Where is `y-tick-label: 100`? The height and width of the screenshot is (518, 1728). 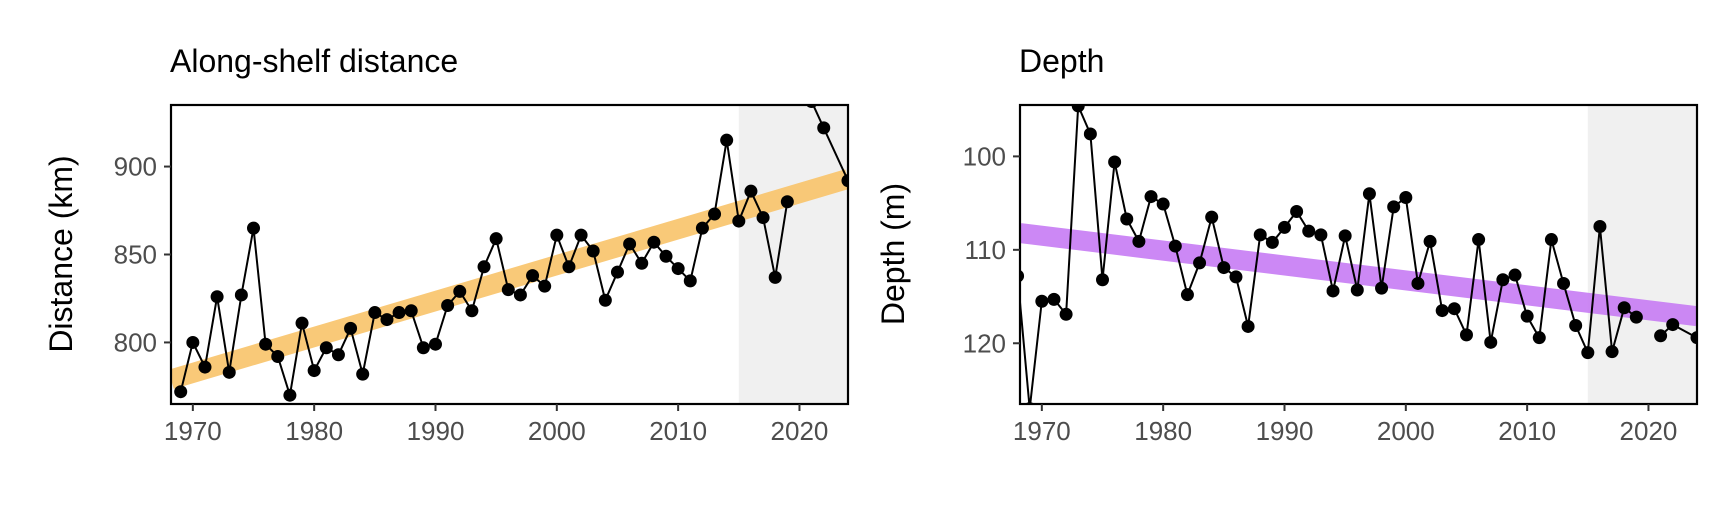 y-tick-label: 100 is located at coordinates (984, 156).